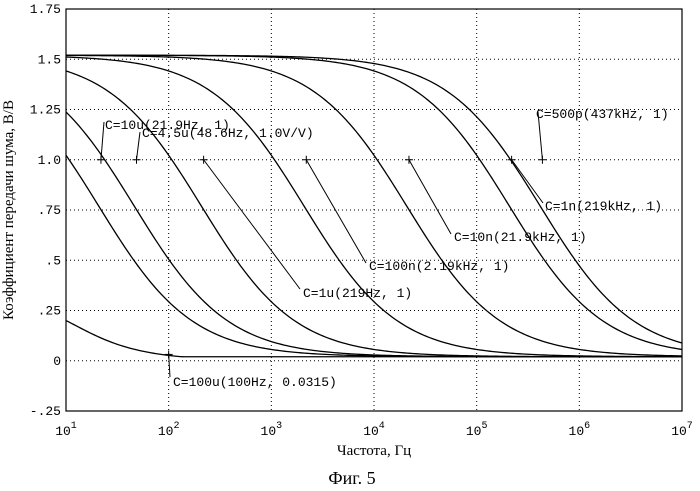  Describe the element at coordinates (374, 451) in the screenshot. I see `x-axis-title: Частота, Гц` at that location.